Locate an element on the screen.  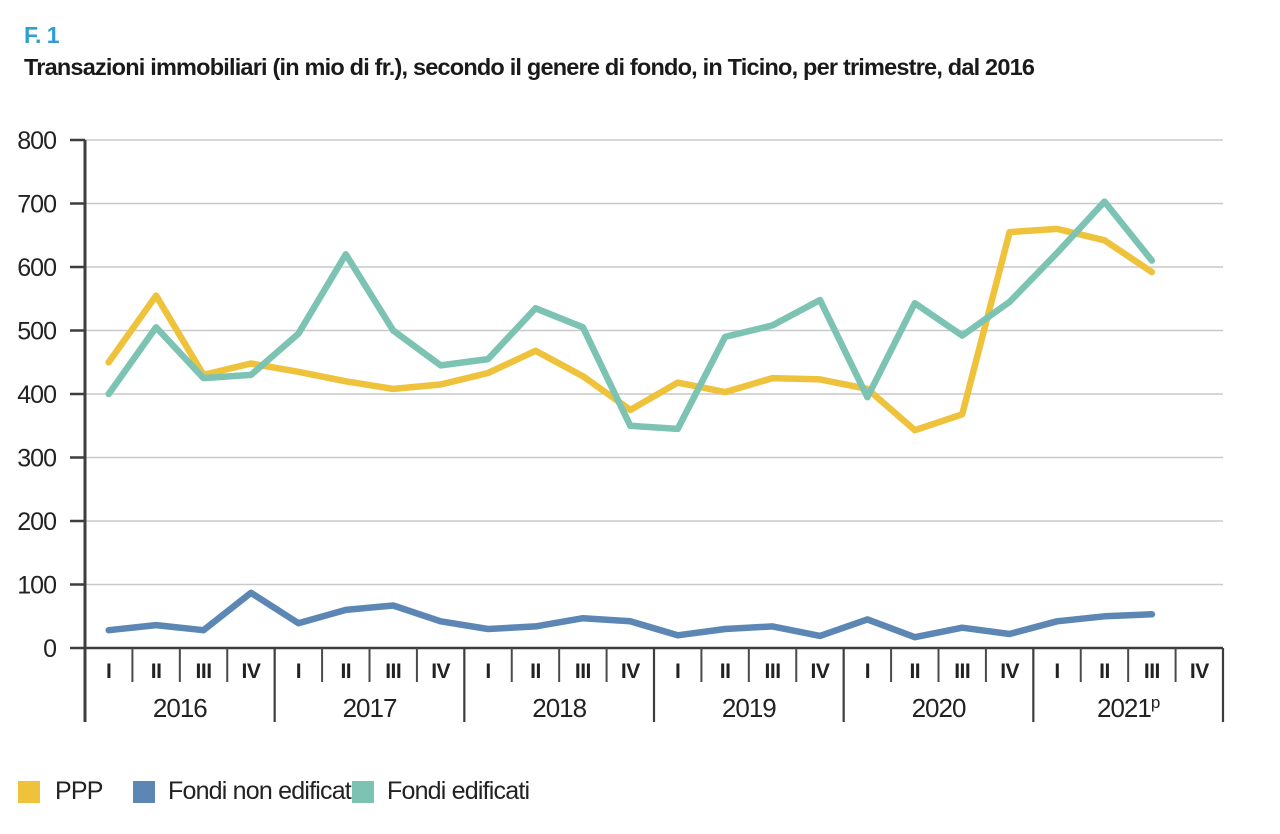
svg-text: 200 is located at coordinates (36, 522).